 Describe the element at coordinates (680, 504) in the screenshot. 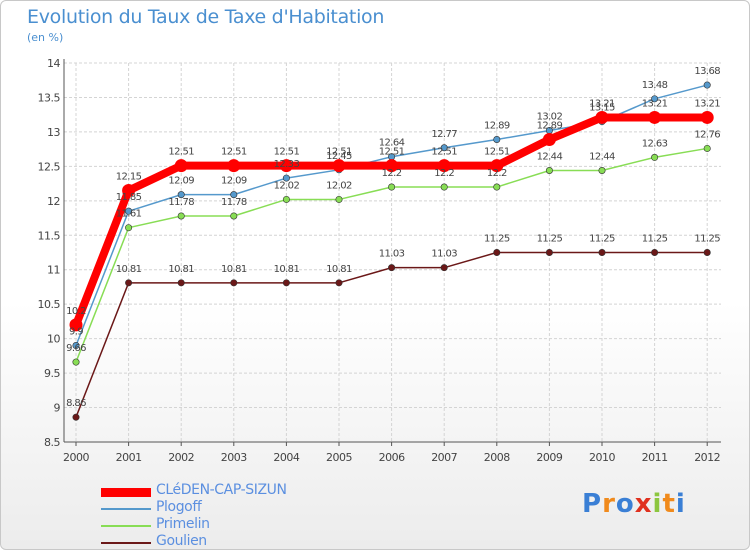

I see `logo-letter: i` at that location.